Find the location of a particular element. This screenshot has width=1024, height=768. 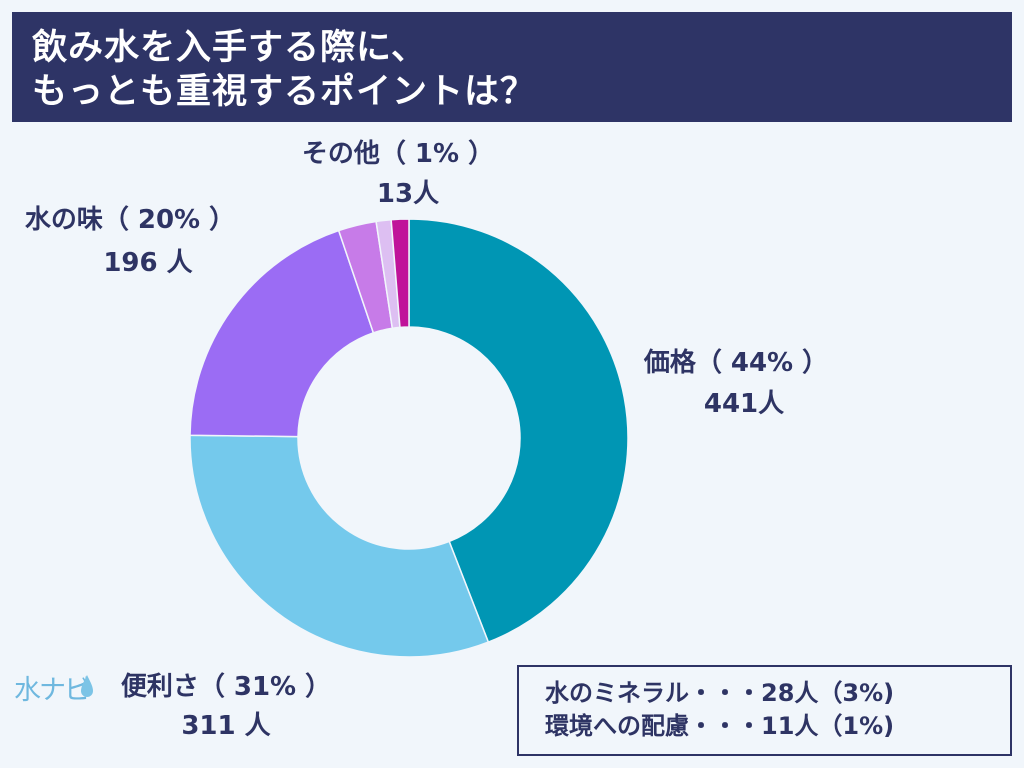

note-environment: 環境への配慮・・・11人（1%) is located at coordinates (720, 726).